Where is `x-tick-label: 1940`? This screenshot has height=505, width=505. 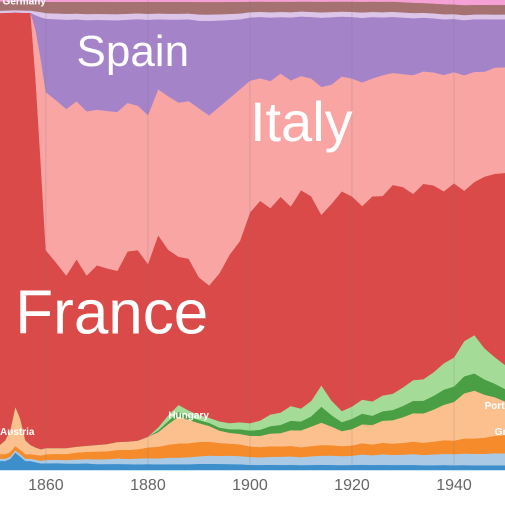
x-tick-label: 1940 is located at coordinates (454, 485).